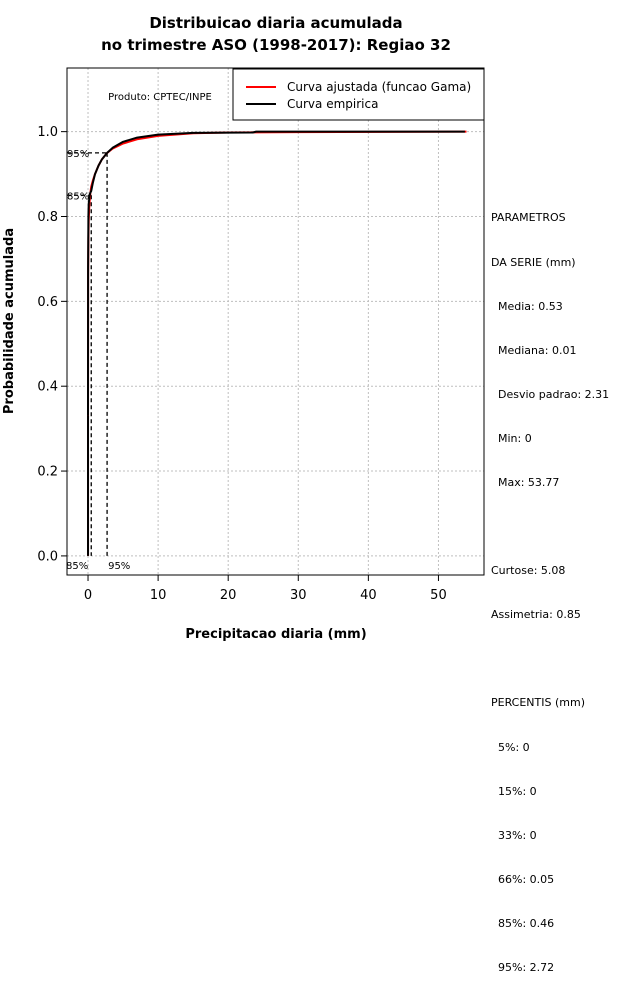  What do you see at coordinates (438, 595) in the screenshot?
I see `x-tick-label: 50` at bounding box center [438, 595].